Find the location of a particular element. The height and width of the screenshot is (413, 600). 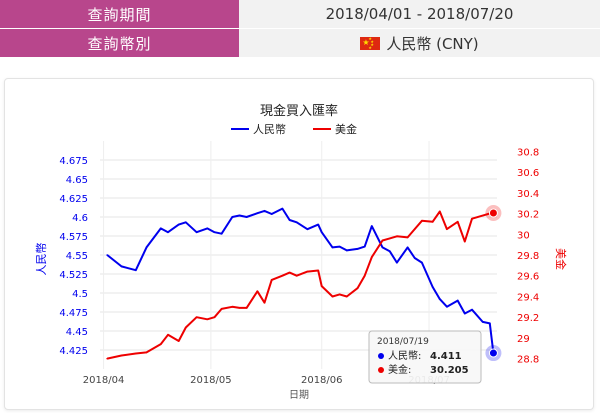

y-tick-label-left: 4.525 is located at coordinates (73, 275).